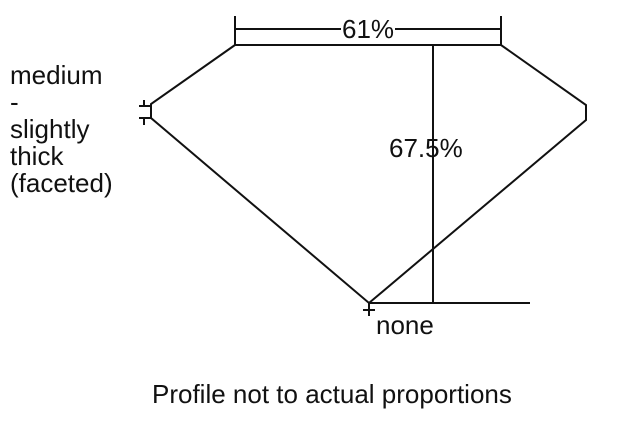  Describe the element at coordinates (56, 75) in the screenshot. I see `girdle-label-line: medium` at that location.